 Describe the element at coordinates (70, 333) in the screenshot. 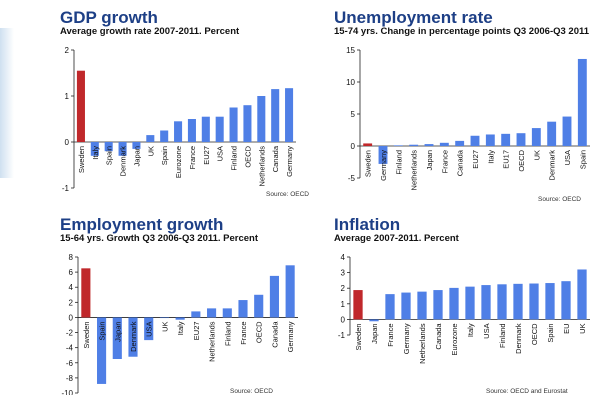

I see `y-tick-label: -2` at that location.